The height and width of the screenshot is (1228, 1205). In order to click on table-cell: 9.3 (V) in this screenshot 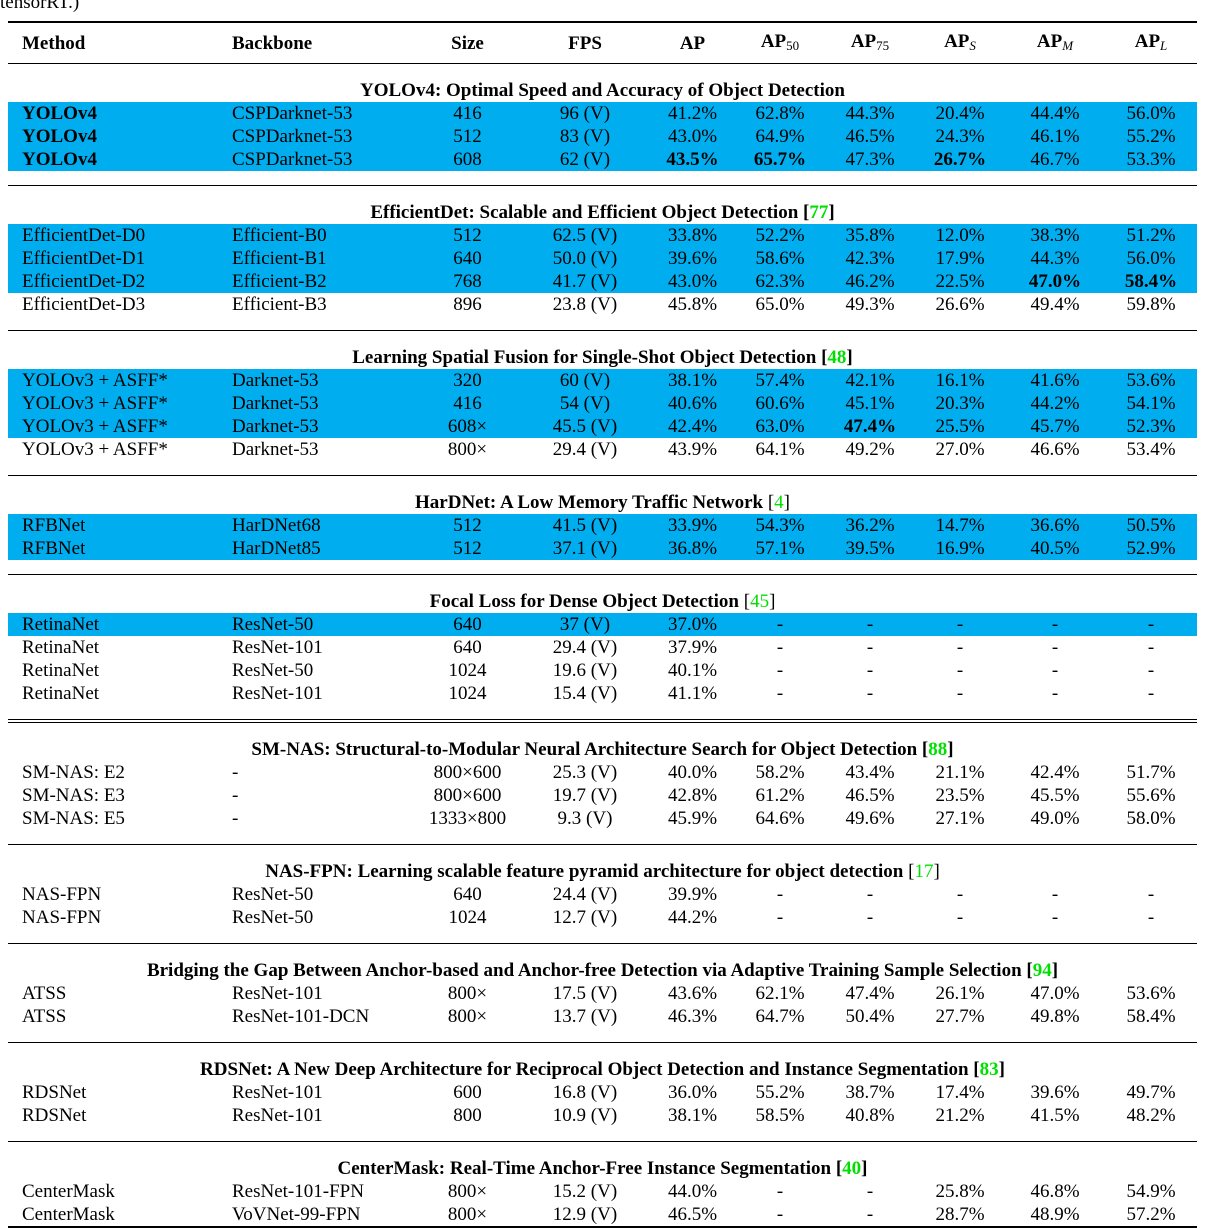, I will do `click(585, 818)`.